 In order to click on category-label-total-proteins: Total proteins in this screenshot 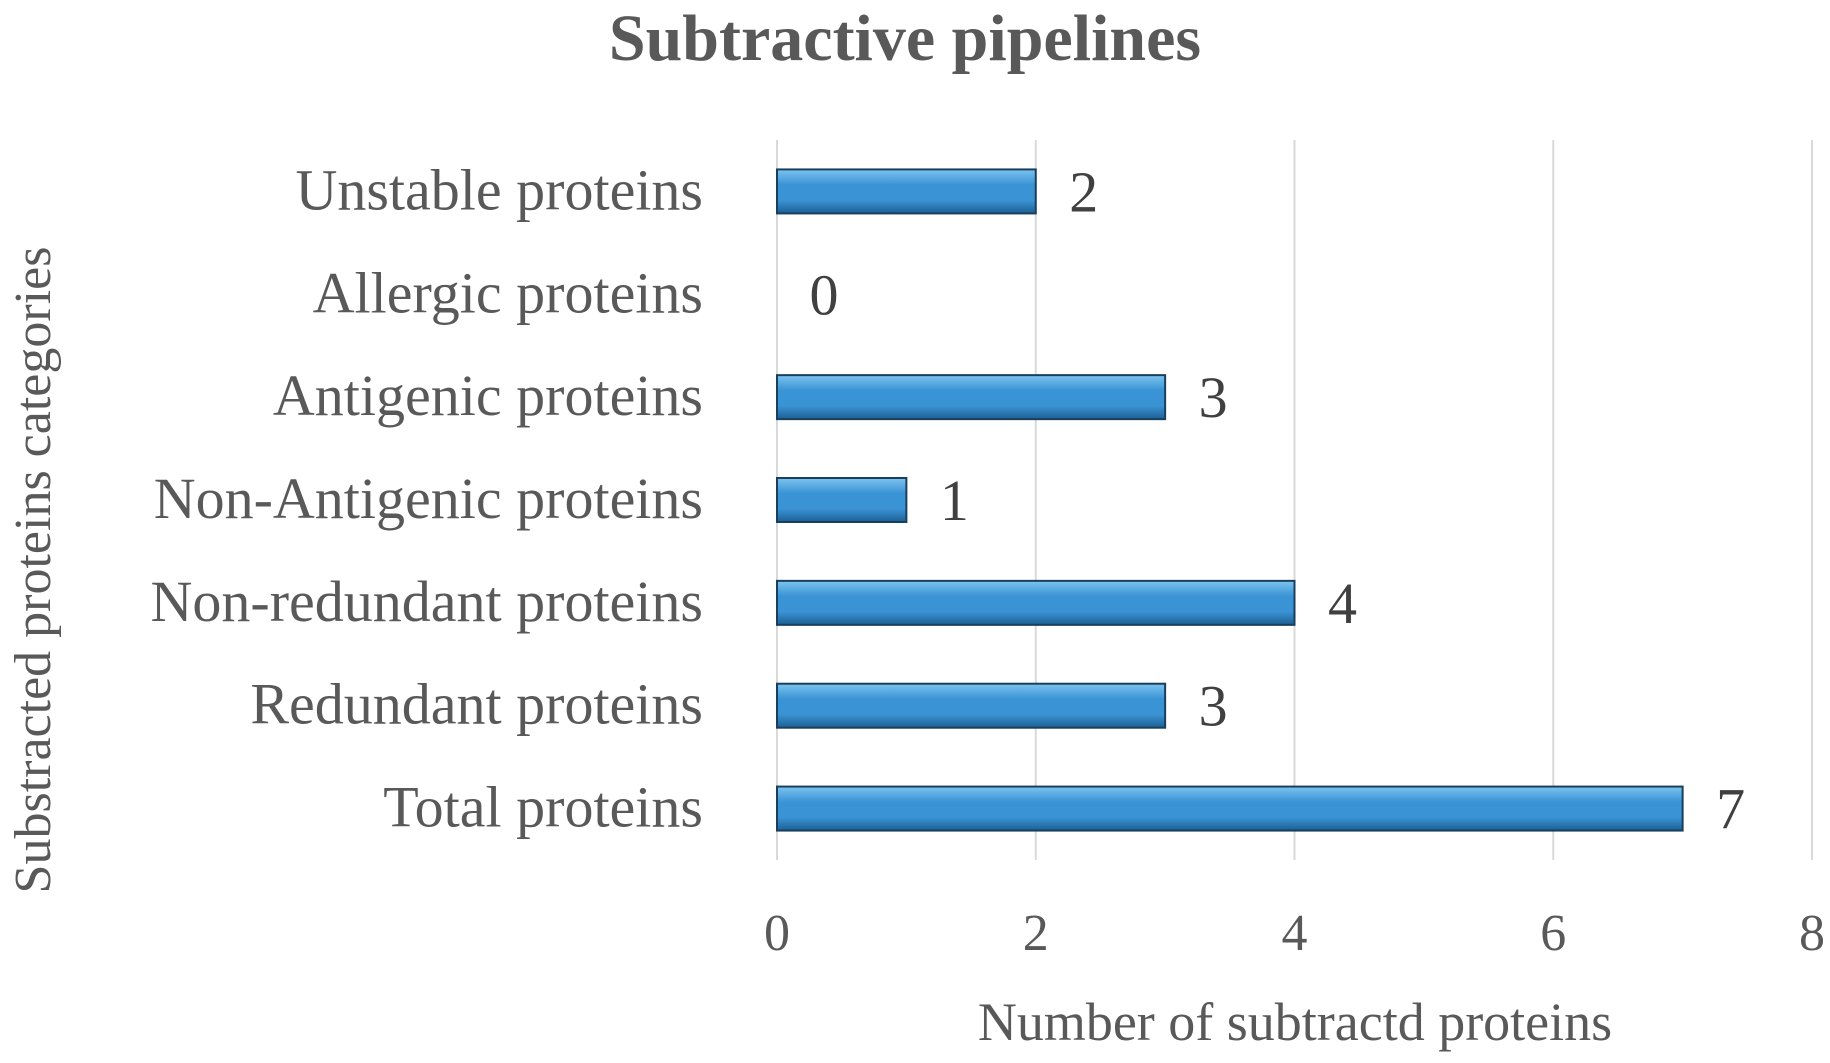, I will do `click(543, 807)`.